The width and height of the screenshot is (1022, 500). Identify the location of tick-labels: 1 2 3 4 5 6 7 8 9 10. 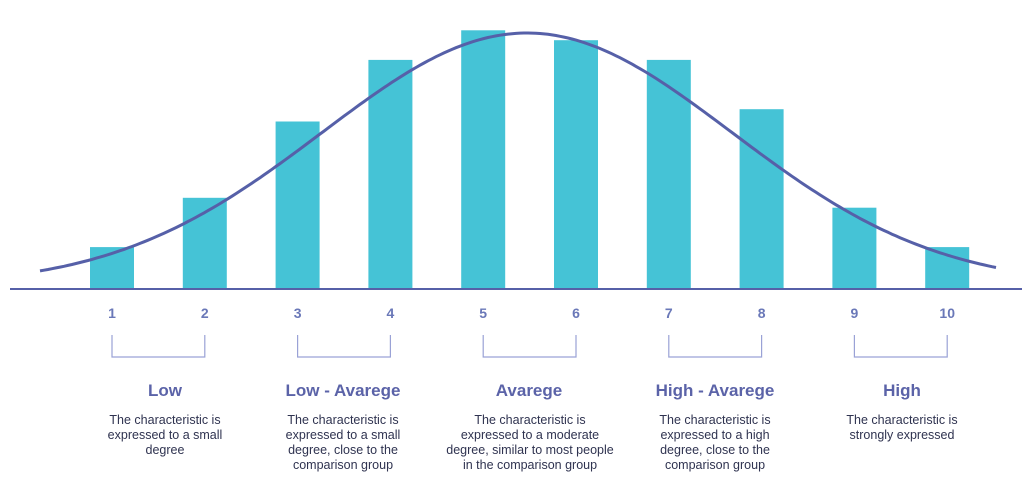
(531, 313).